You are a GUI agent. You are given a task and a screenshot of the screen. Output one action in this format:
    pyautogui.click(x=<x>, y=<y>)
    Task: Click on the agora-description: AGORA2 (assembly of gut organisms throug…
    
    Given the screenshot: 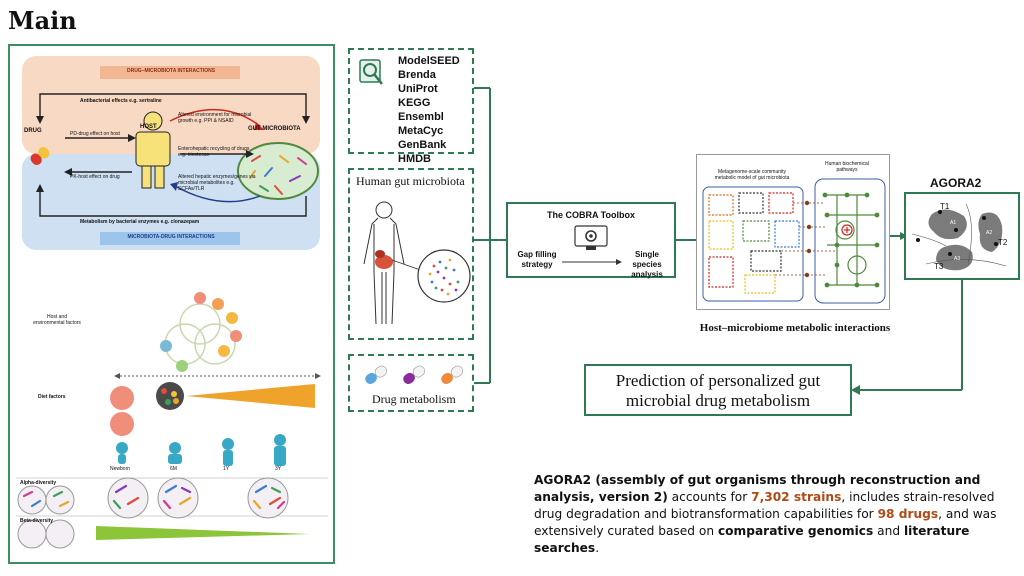 What is the action you would take?
    pyautogui.click(x=777, y=514)
    